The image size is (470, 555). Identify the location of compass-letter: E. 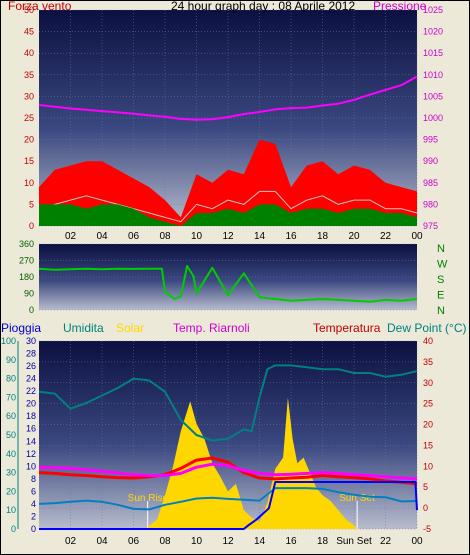
(440, 296).